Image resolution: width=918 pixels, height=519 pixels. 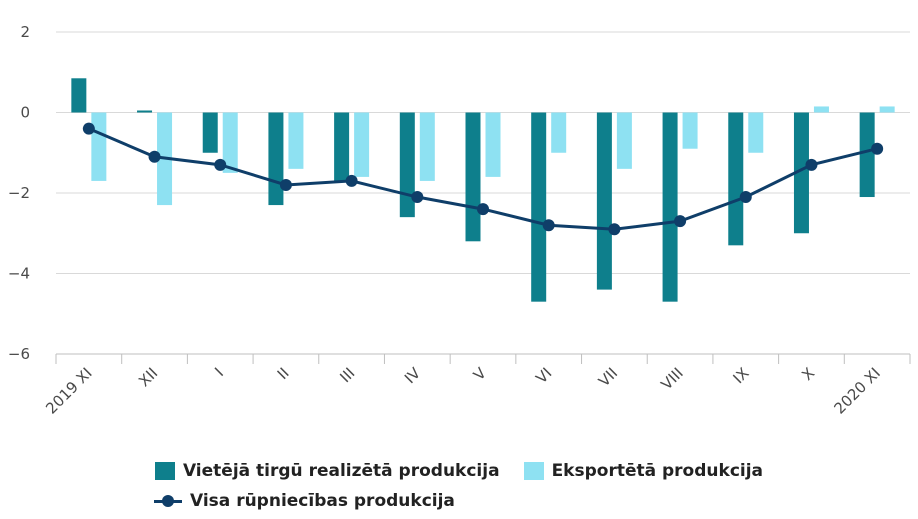 I want to click on y-tick-label: 2, so click(x=25, y=32).